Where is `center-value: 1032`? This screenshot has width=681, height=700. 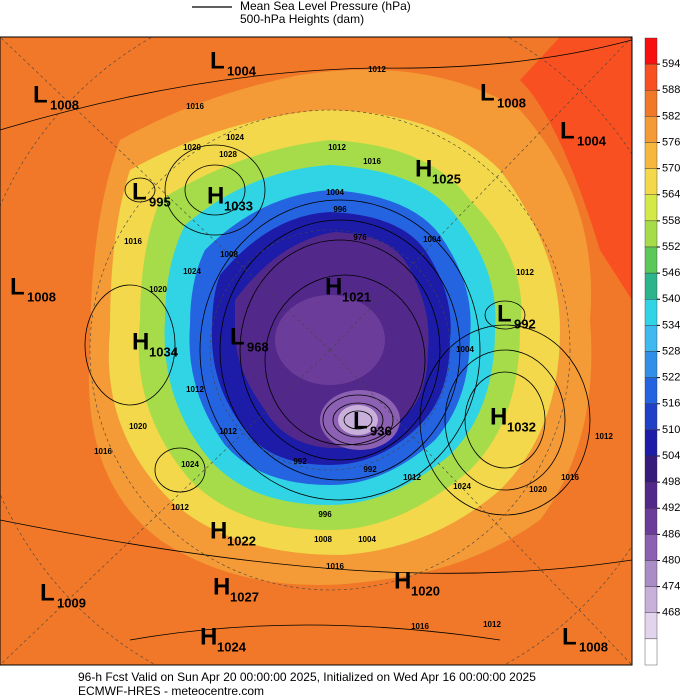 center-value: 1032 is located at coordinates (521, 426).